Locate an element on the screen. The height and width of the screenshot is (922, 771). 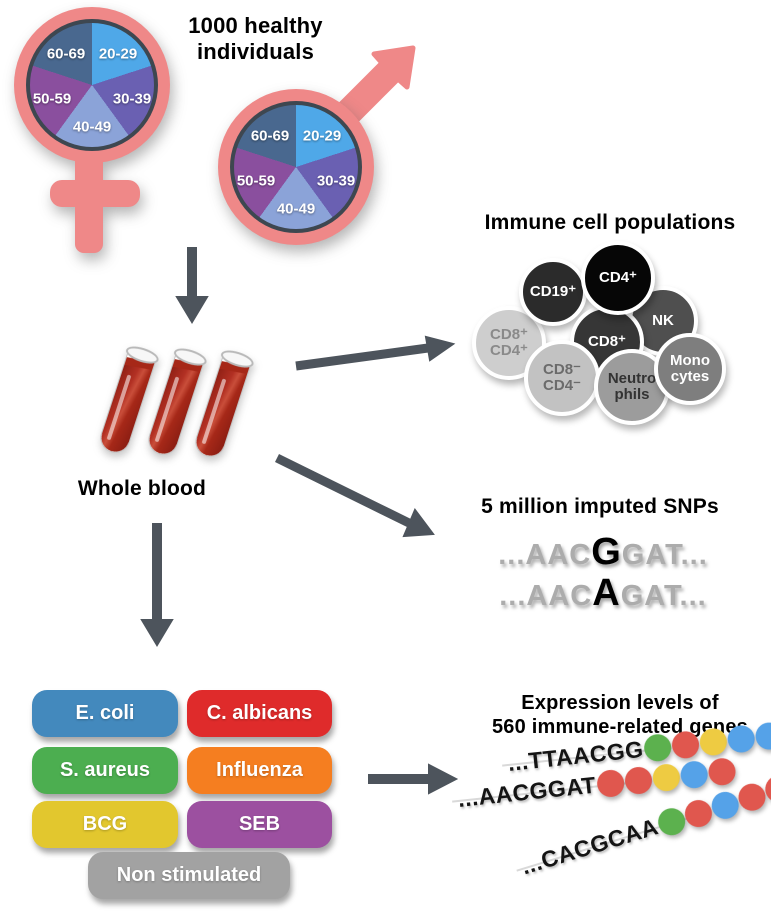
whole-blood-label: Whole blood is located at coordinates (142, 488).